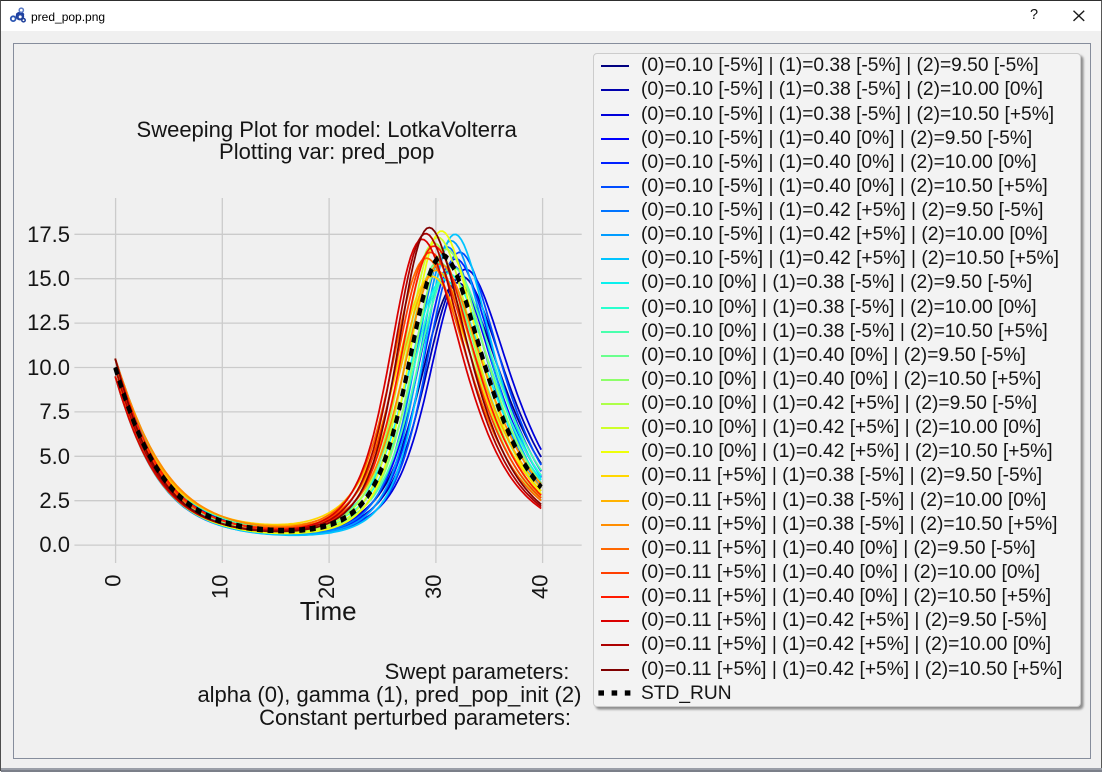 The image size is (1102, 772). Describe the element at coordinates (326, 587) in the screenshot. I see `svg-text: 20` at that location.